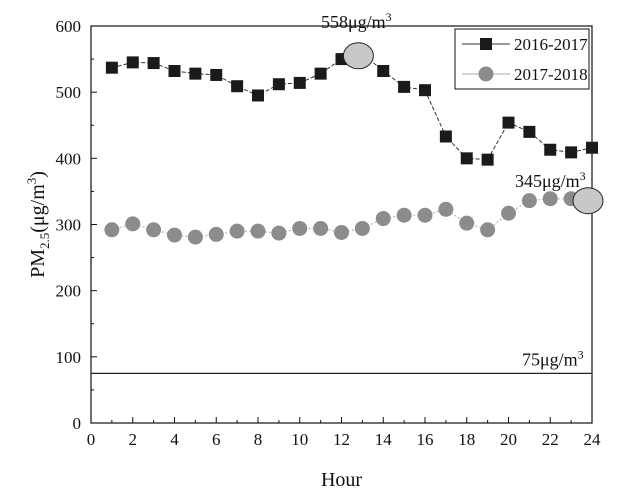 This screenshot has width=635, height=490. What do you see at coordinates (299, 439) in the screenshot?
I see `x-tick-label: 10` at bounding box center [299, 439].